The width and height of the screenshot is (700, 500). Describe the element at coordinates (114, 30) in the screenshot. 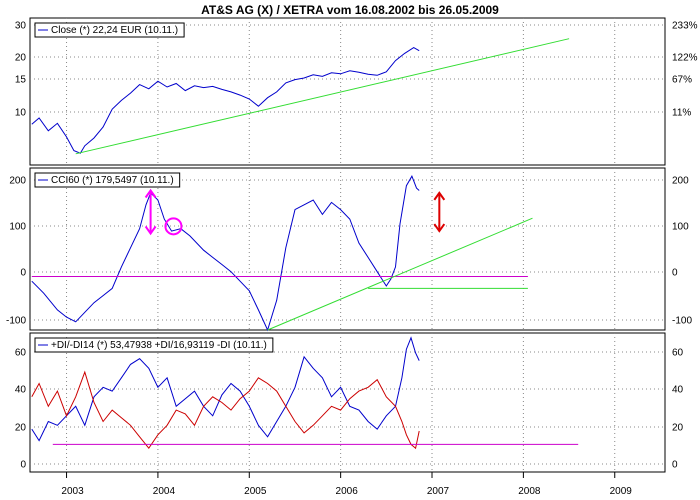

I see `legend-label: Close (*) 22,24 EUR (10.11.)` at that location.